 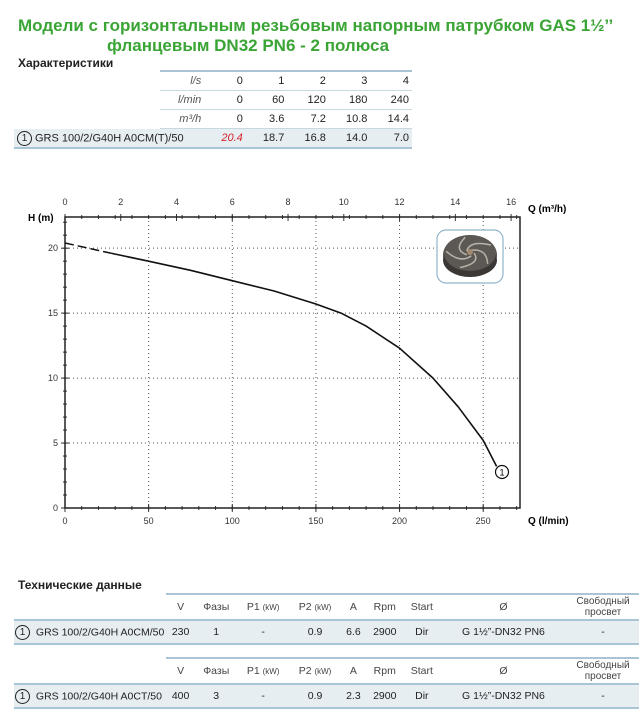 What do you see at coordinates (391, 80) in the screenshot?
I see `value-cell: 4` at bounding box center [391, 80].